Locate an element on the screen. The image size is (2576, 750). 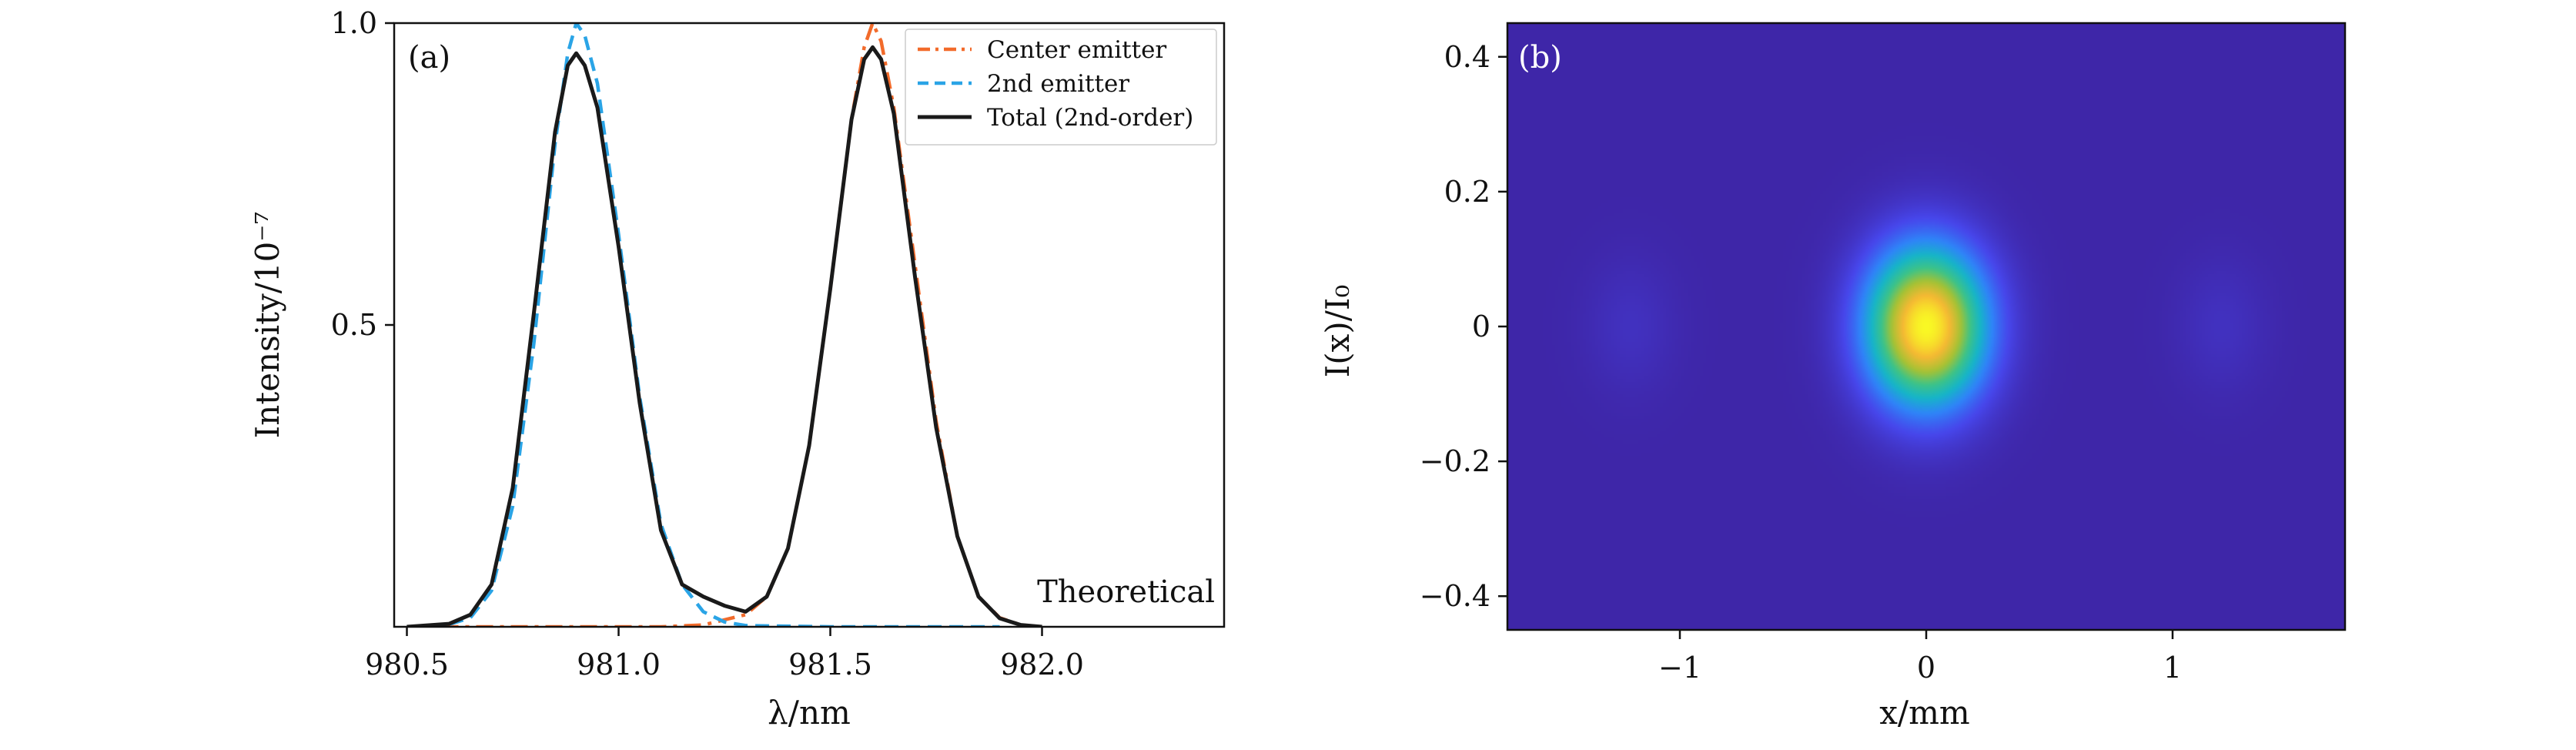
x-tick-label: −1 is located at coordinates (1680, 668).